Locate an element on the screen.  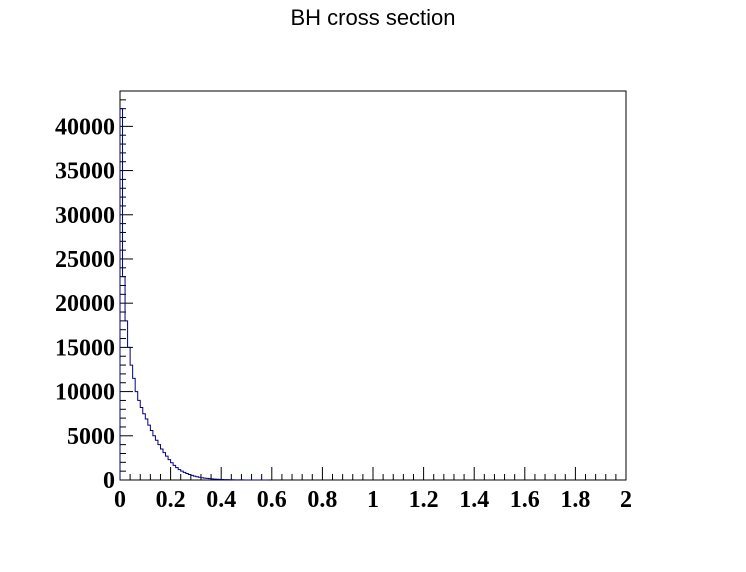
y-tick-label: 35000 is located at coordinates (85, 172).